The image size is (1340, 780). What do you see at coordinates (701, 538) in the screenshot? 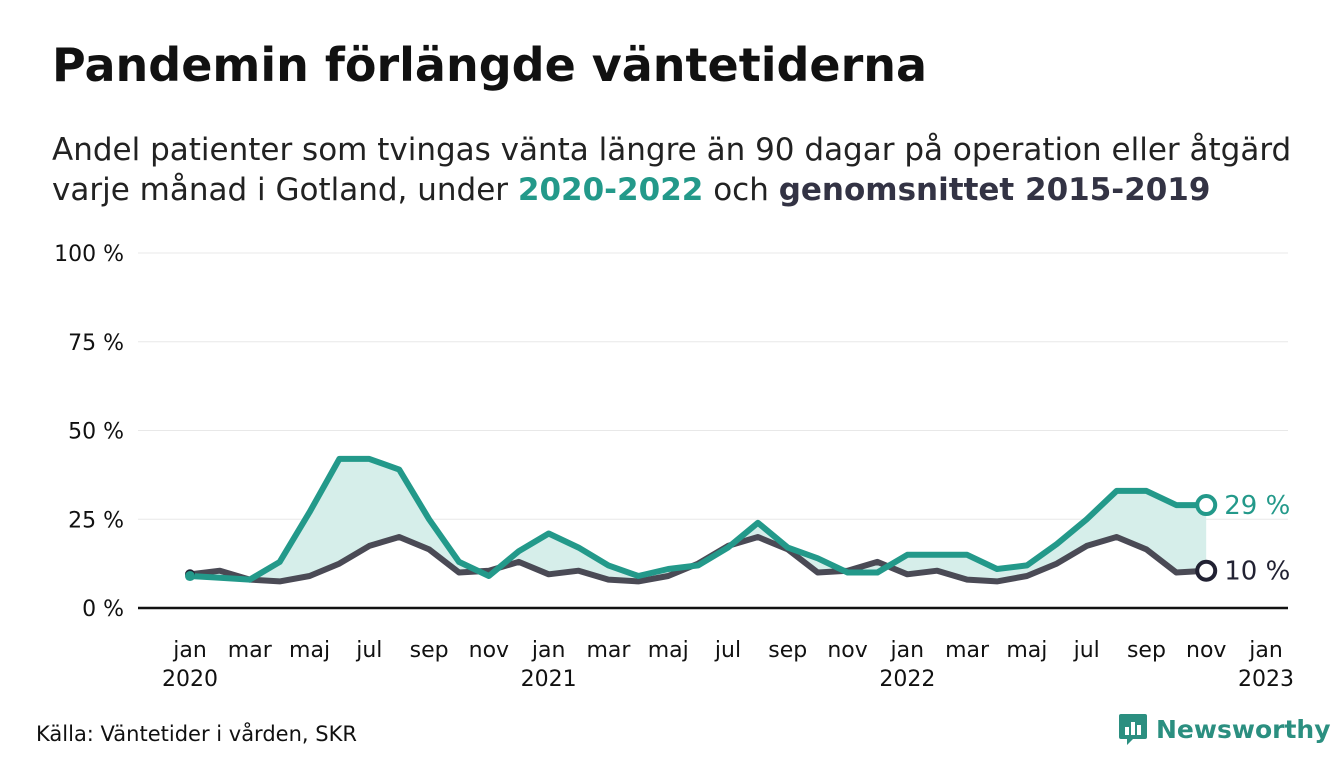
I see `series-markers` at bounding box center [701, 538].